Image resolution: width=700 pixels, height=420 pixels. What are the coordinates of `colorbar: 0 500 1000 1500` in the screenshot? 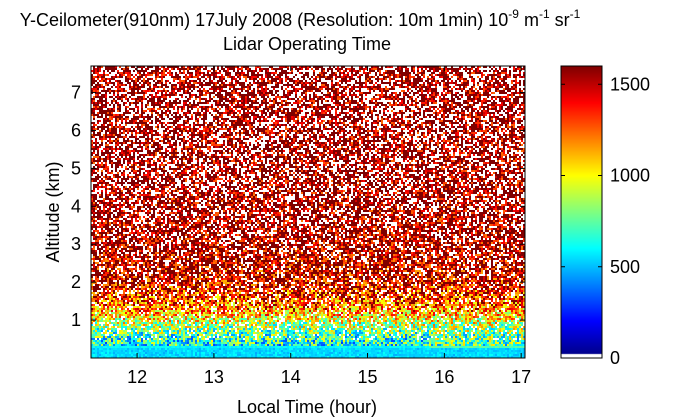 It's located at (605, 216).